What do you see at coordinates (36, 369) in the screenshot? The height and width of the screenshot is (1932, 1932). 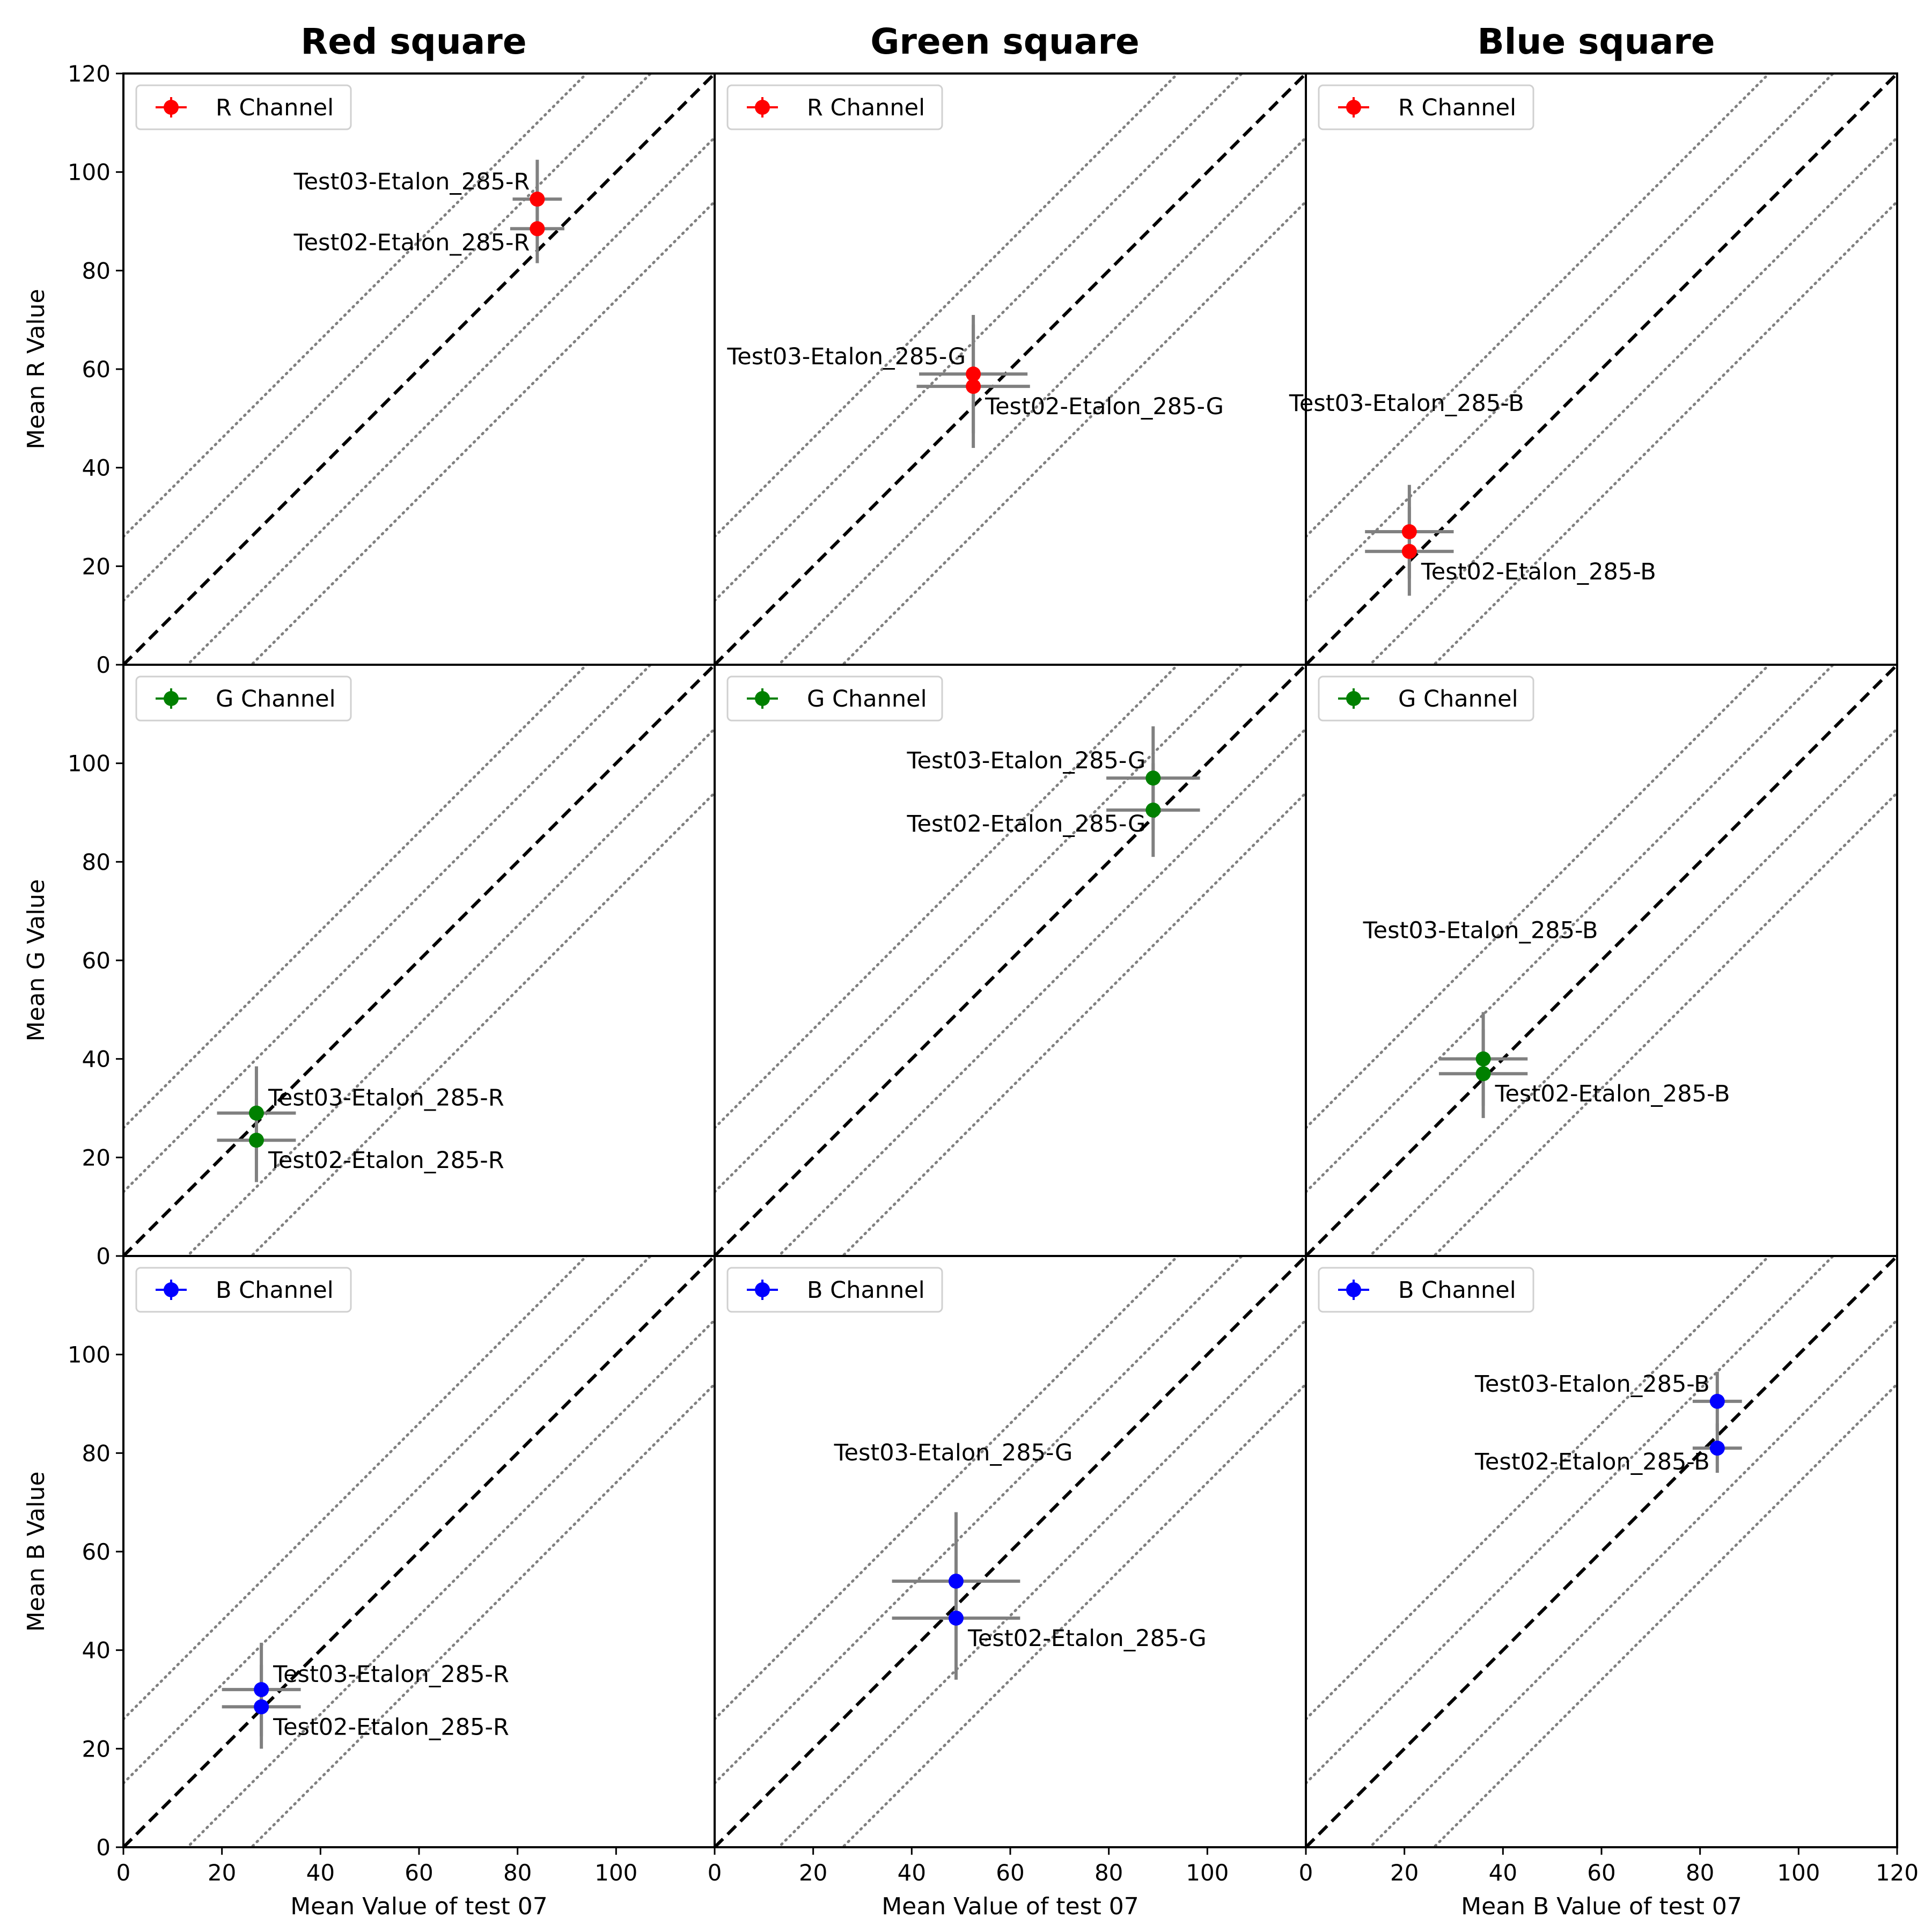 I see `y-axis-label: Mean R Value` at bounding box center [36, 369].